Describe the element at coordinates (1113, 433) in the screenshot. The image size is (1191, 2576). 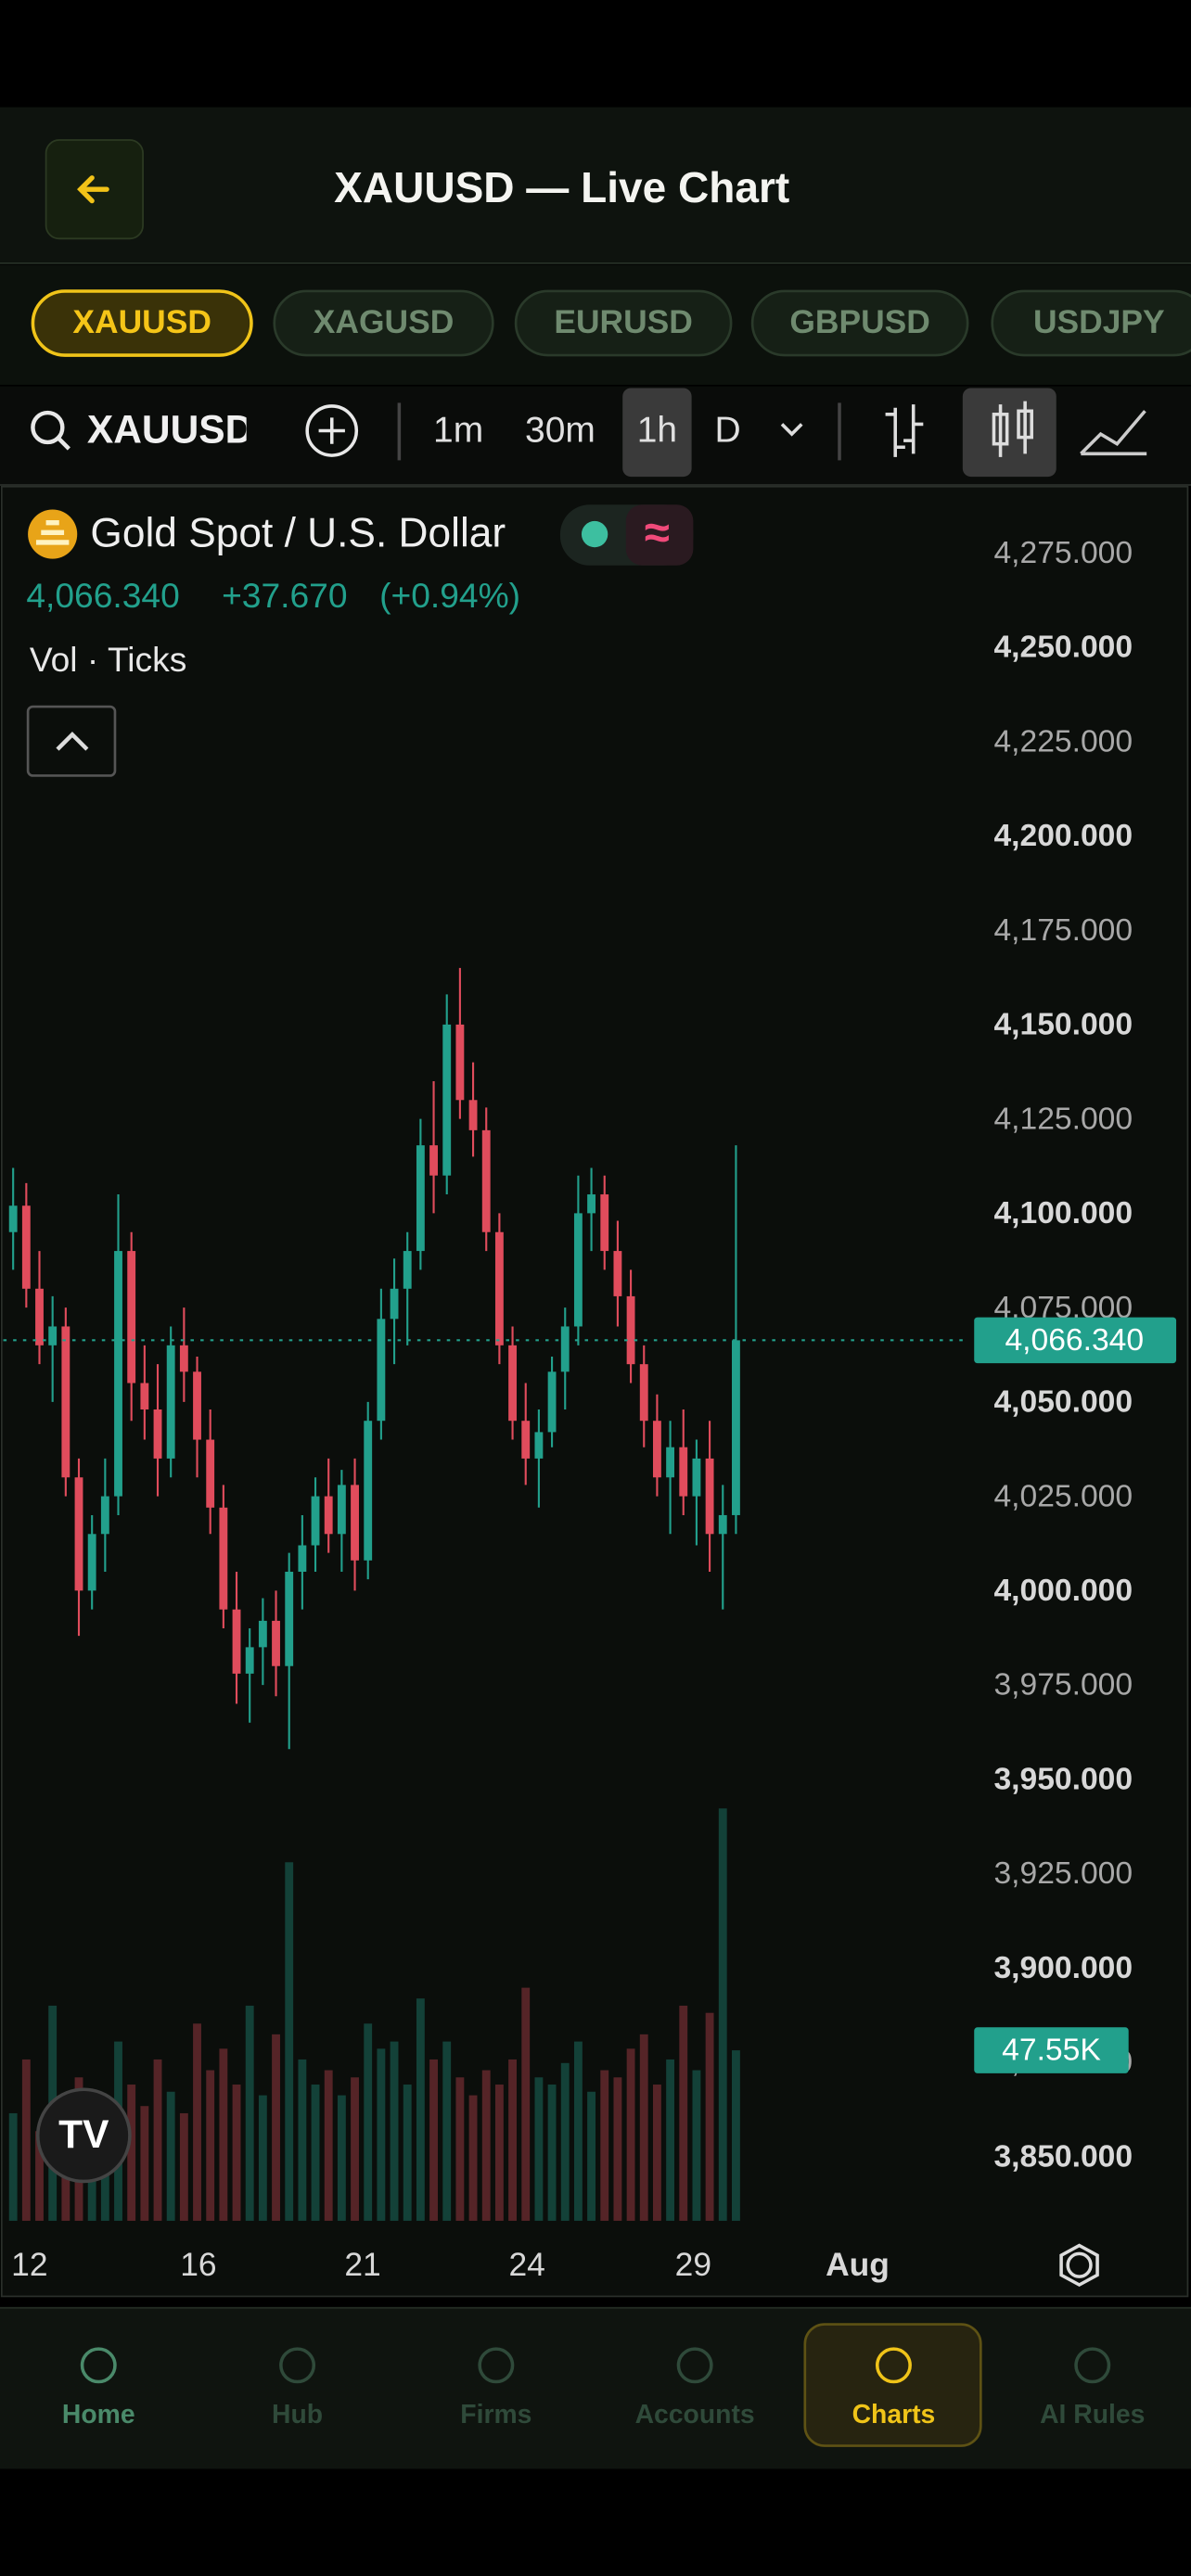
I see `area-icon` at that location.